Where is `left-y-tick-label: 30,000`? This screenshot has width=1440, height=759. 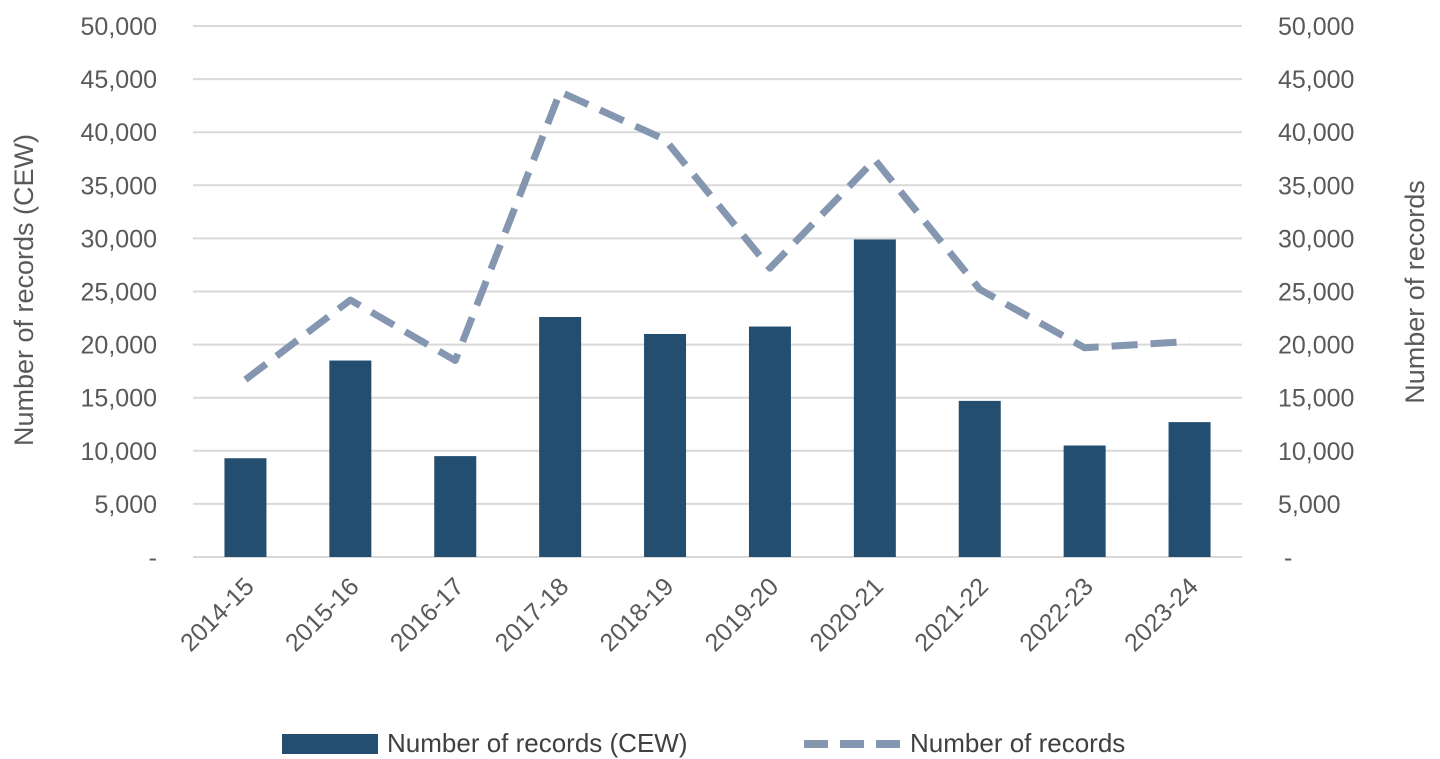
left-y-tick-label: 30,000 is located at coordinates (119, 239).